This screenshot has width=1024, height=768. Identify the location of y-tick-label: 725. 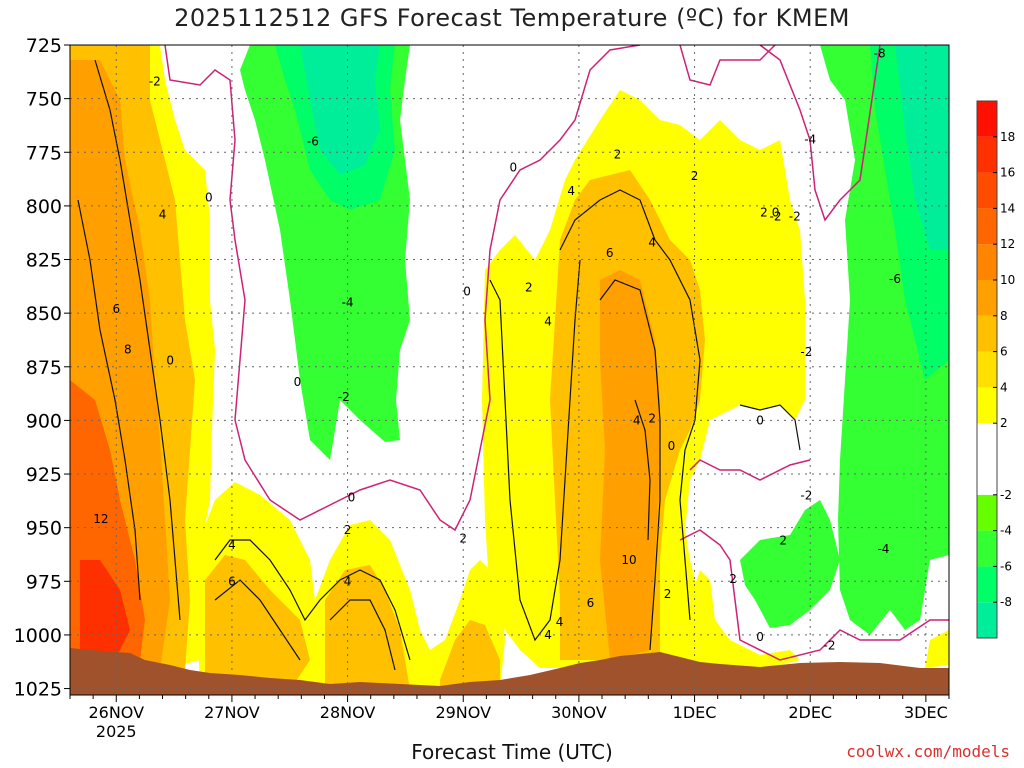
(44, 46).